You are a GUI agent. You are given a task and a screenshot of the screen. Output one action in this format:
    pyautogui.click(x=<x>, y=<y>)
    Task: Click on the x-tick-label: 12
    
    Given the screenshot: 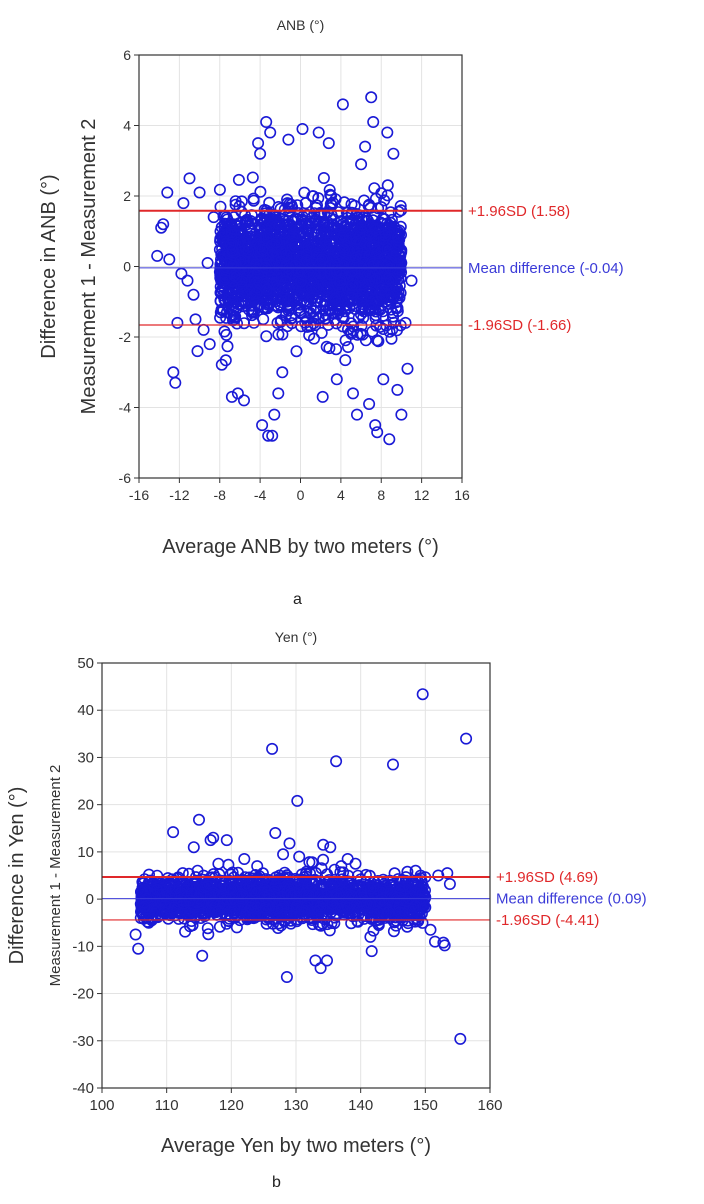 What is the action you would take?
    pyautogui.click(x=422, y=495)
    